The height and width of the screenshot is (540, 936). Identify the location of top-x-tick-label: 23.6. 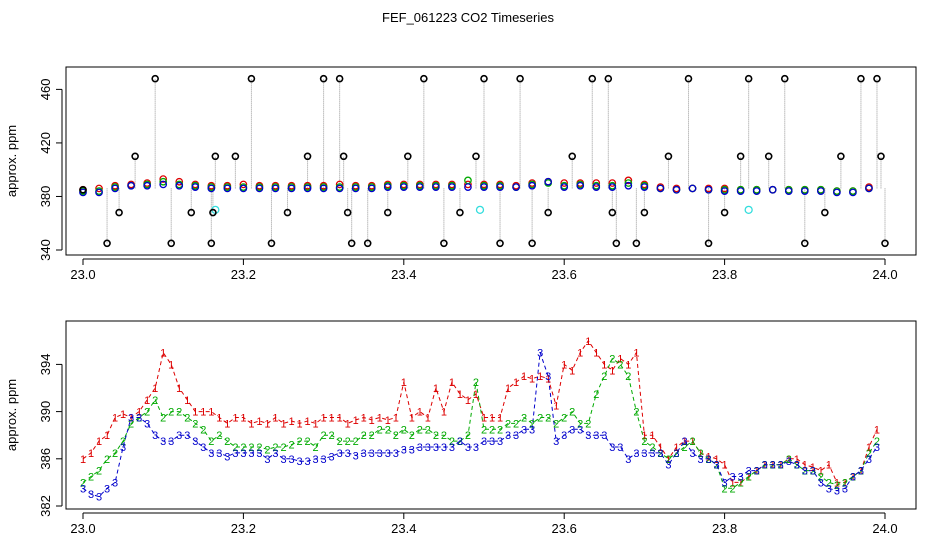
(564, 274).